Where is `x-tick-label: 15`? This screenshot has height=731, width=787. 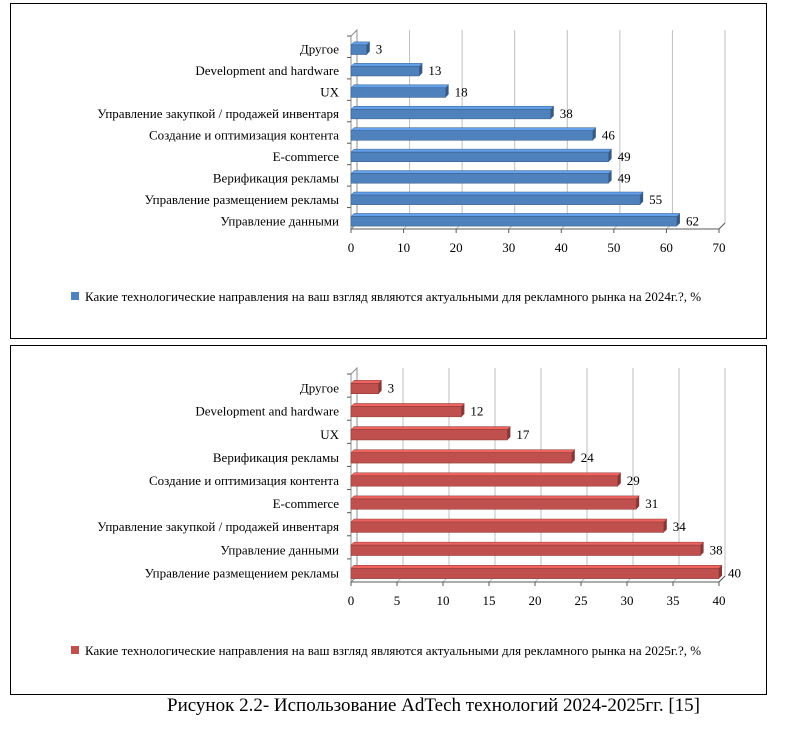
x-tick-label: 15 is located at coordinates (489, 600).